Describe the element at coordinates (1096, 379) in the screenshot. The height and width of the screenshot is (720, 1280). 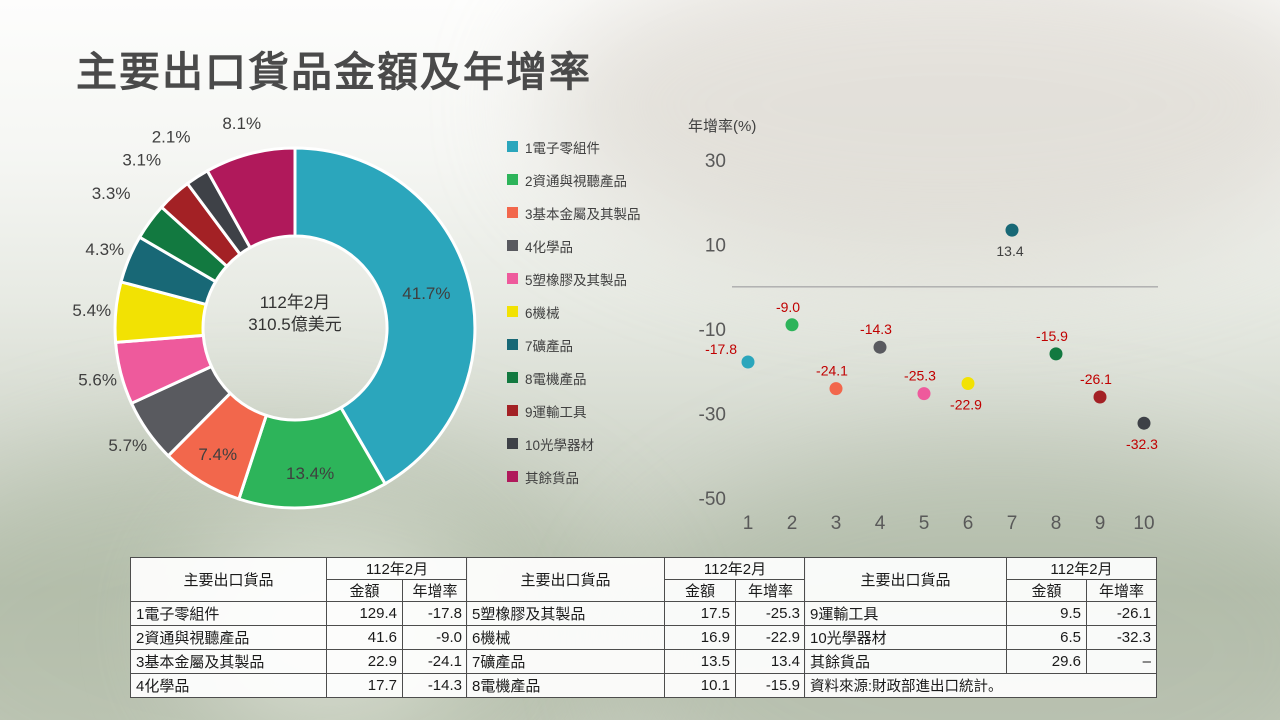
I see `scatter-point-label: -26.1` at that location.